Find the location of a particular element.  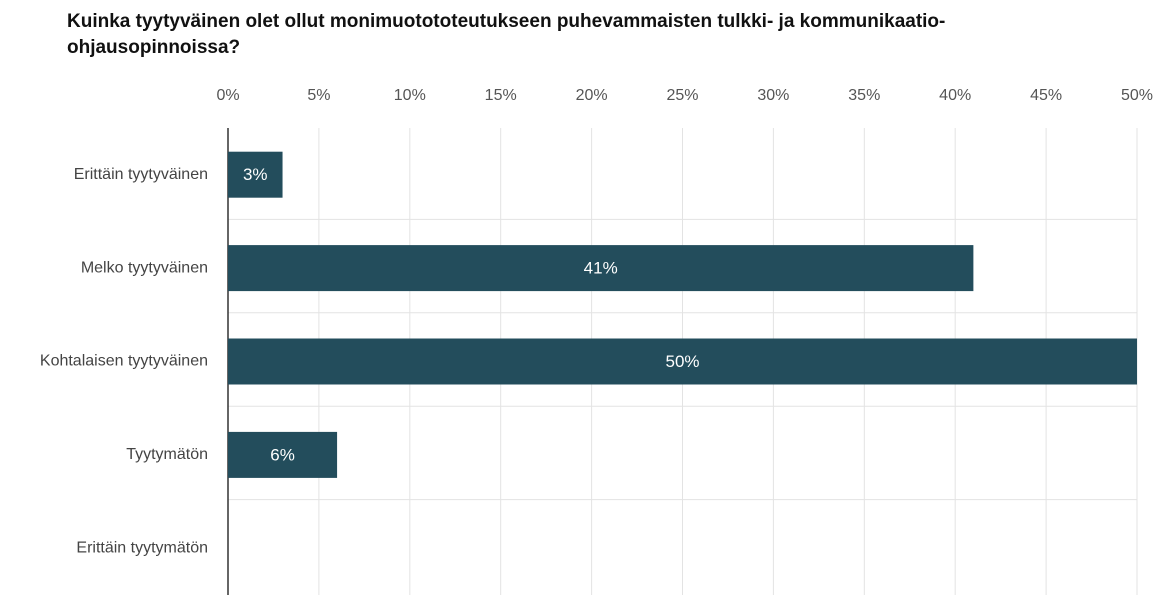

data-label: 3% is located at coordinates (255, 174).